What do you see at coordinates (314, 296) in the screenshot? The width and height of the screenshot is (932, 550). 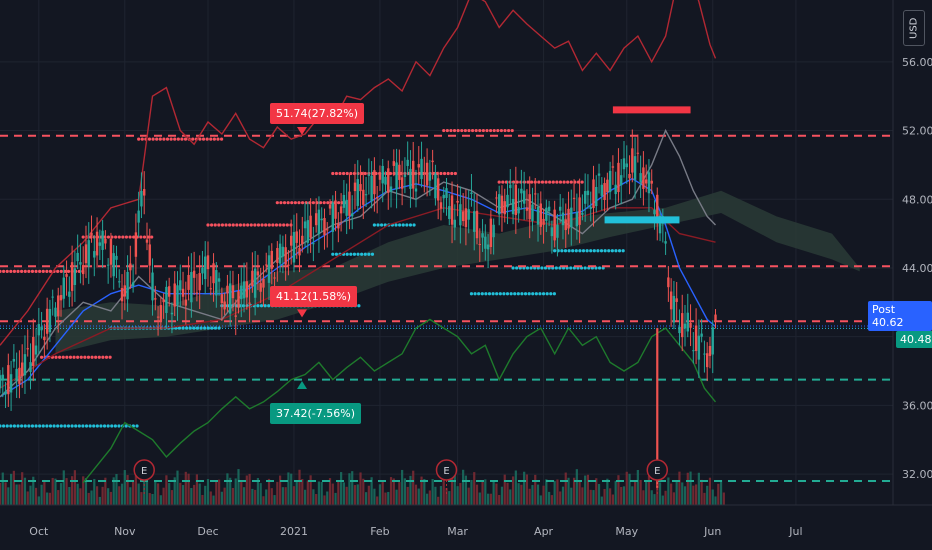 I see `callout-mid: 41.12(1.58%)` at bounding box center [314, 296].